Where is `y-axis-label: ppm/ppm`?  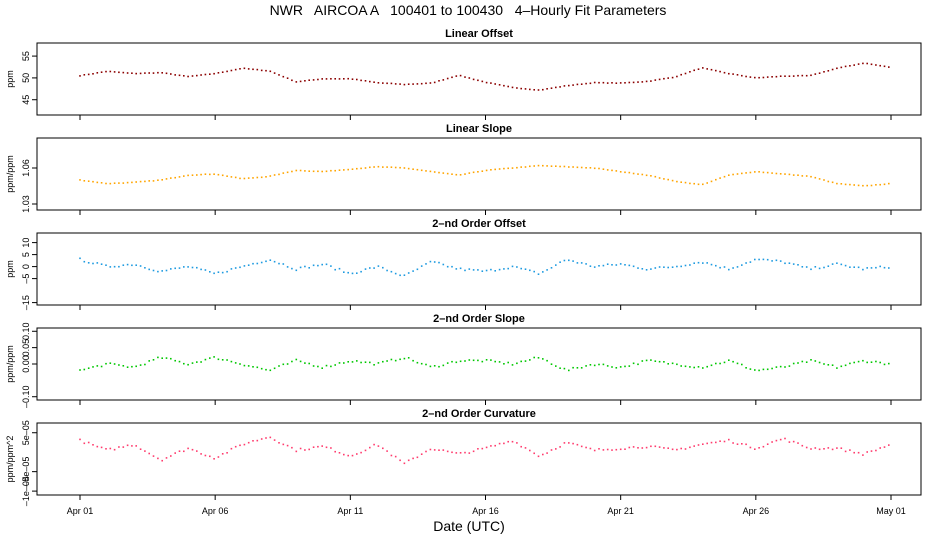
y-axis-label: ppm/ppm is located at coordinates (10, 174).